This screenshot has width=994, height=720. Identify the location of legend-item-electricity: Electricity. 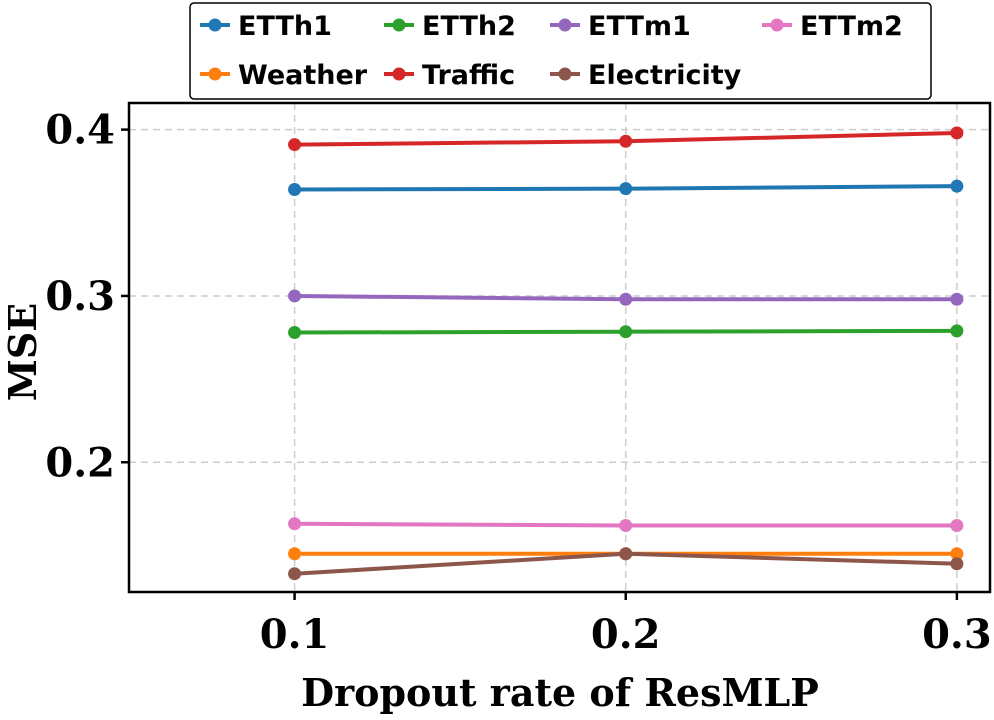
(646, 75).